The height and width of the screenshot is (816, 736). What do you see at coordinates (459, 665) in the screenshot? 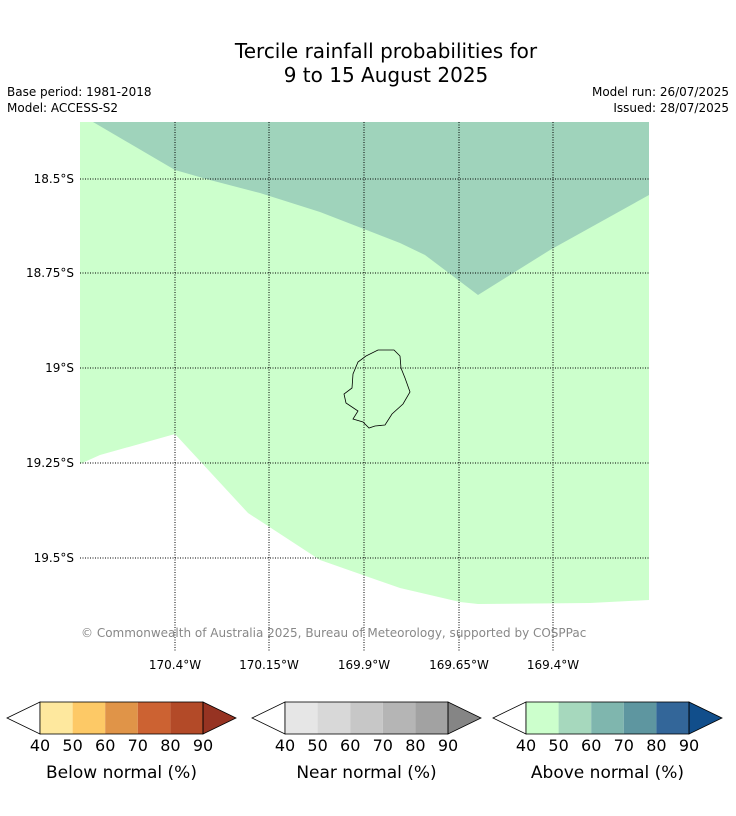
I see `lon-label: 169.65°W` at bounding box center [459, 665].